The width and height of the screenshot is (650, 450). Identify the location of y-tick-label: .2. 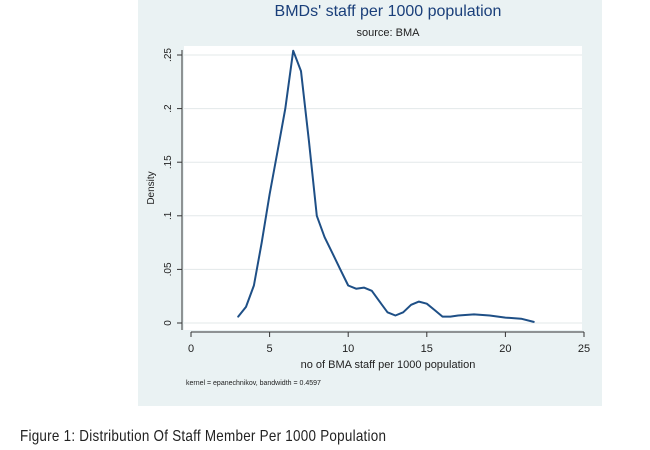
(168, 108).